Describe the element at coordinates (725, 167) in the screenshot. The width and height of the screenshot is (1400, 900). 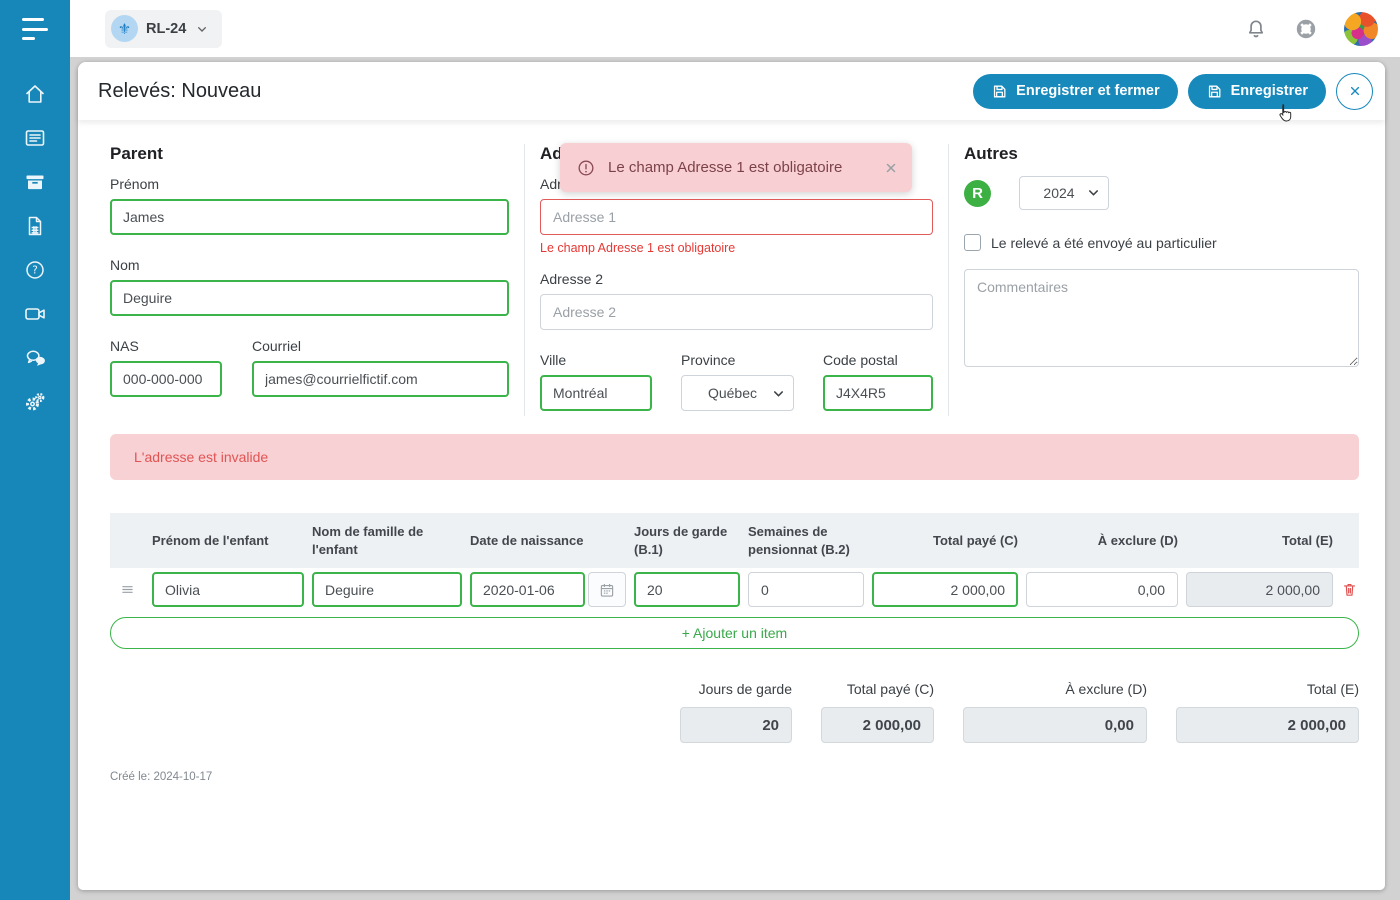
I see `toast-message: Le champ Adresse 1 est obligatoire` at that location.